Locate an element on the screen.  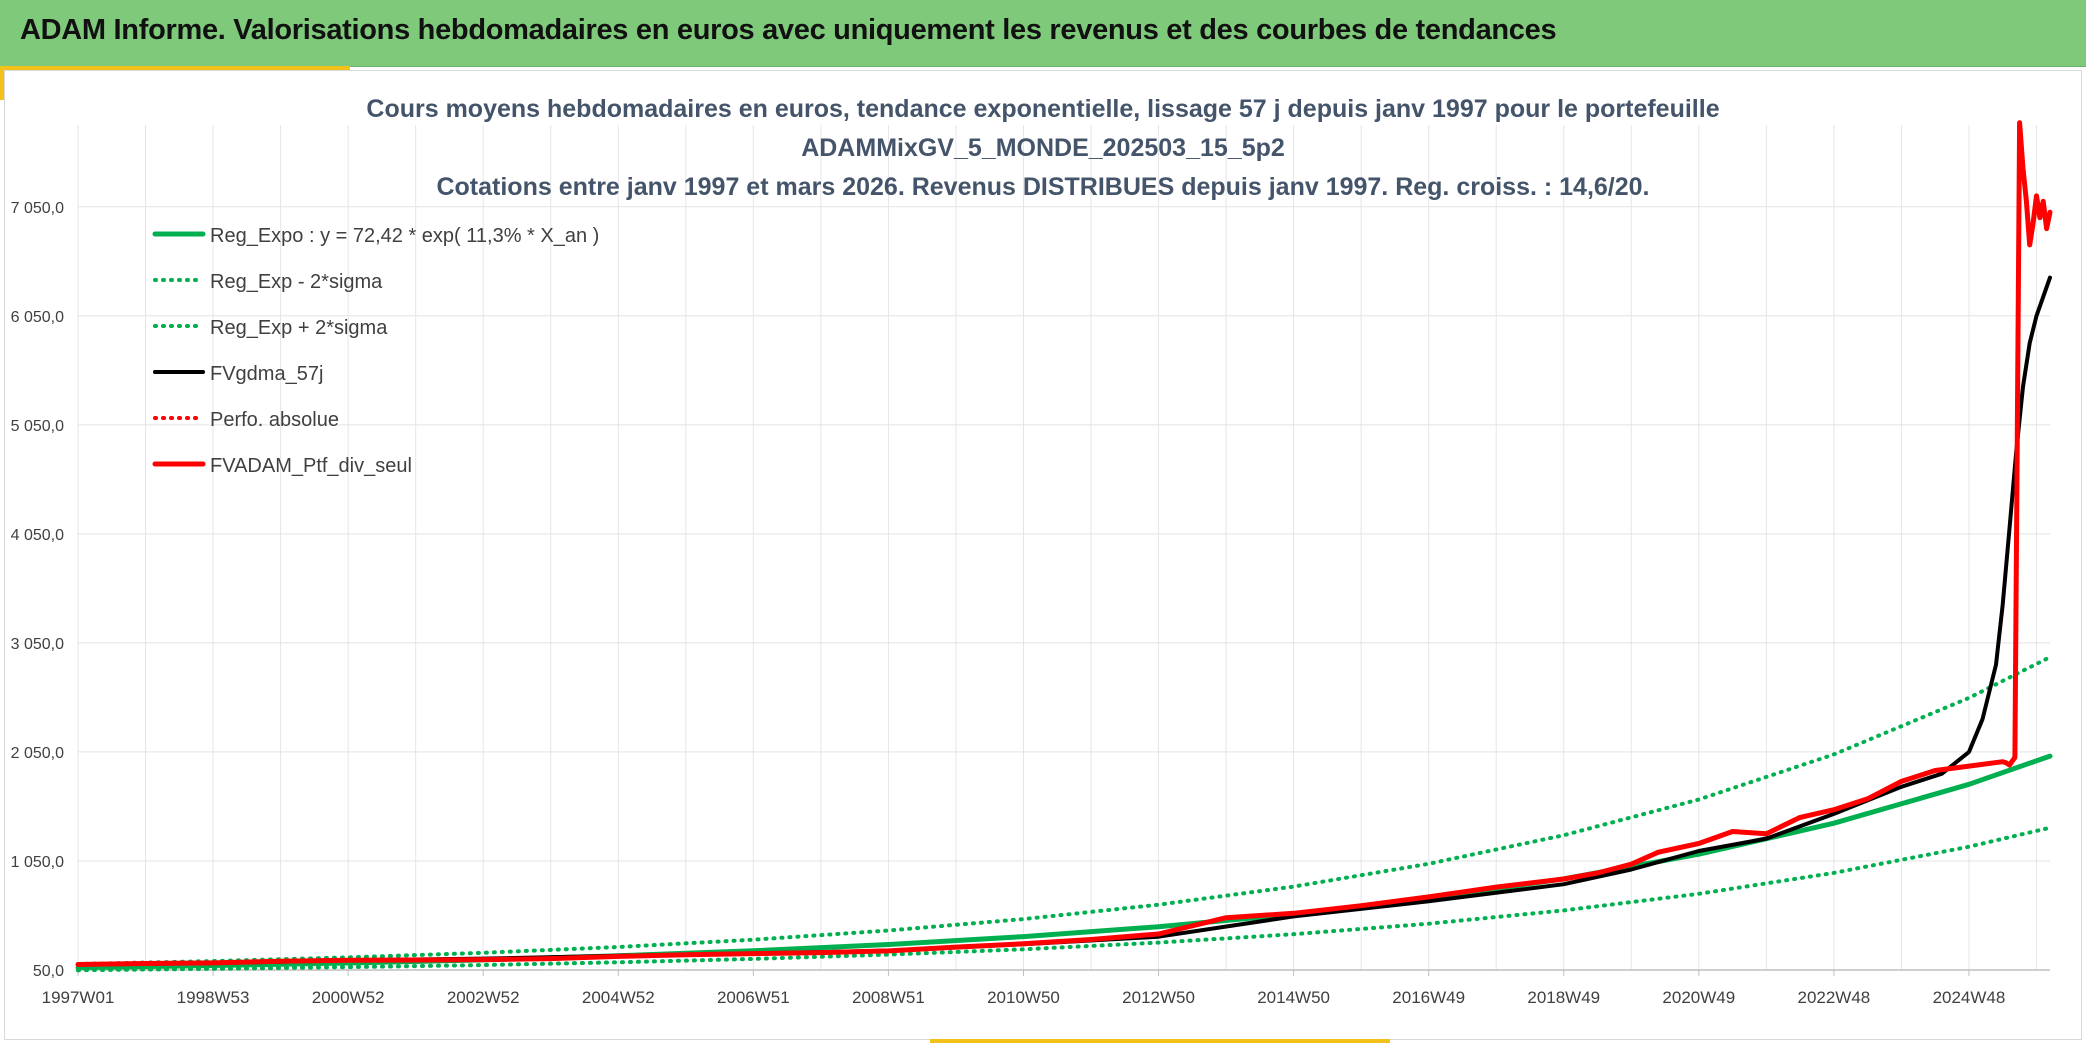
y-tick-label: 2 050,0 is located at coordinates (37, 753).